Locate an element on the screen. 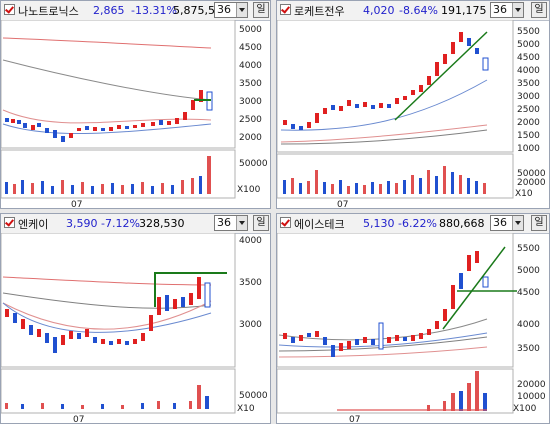  svg-text: 10000 is located at coordinates (531, 397).